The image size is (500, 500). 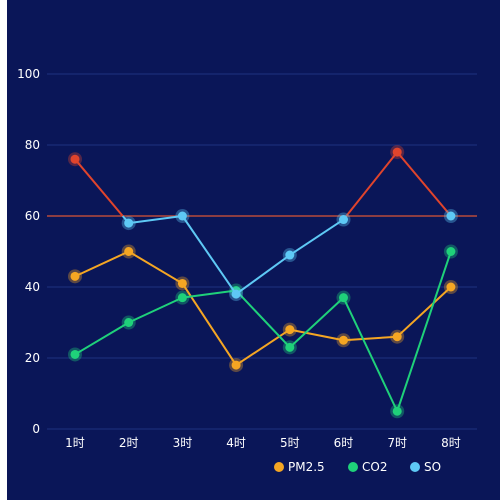 I want to click on legend-item-pm25: PM2.5, so click(x=299, y=467).